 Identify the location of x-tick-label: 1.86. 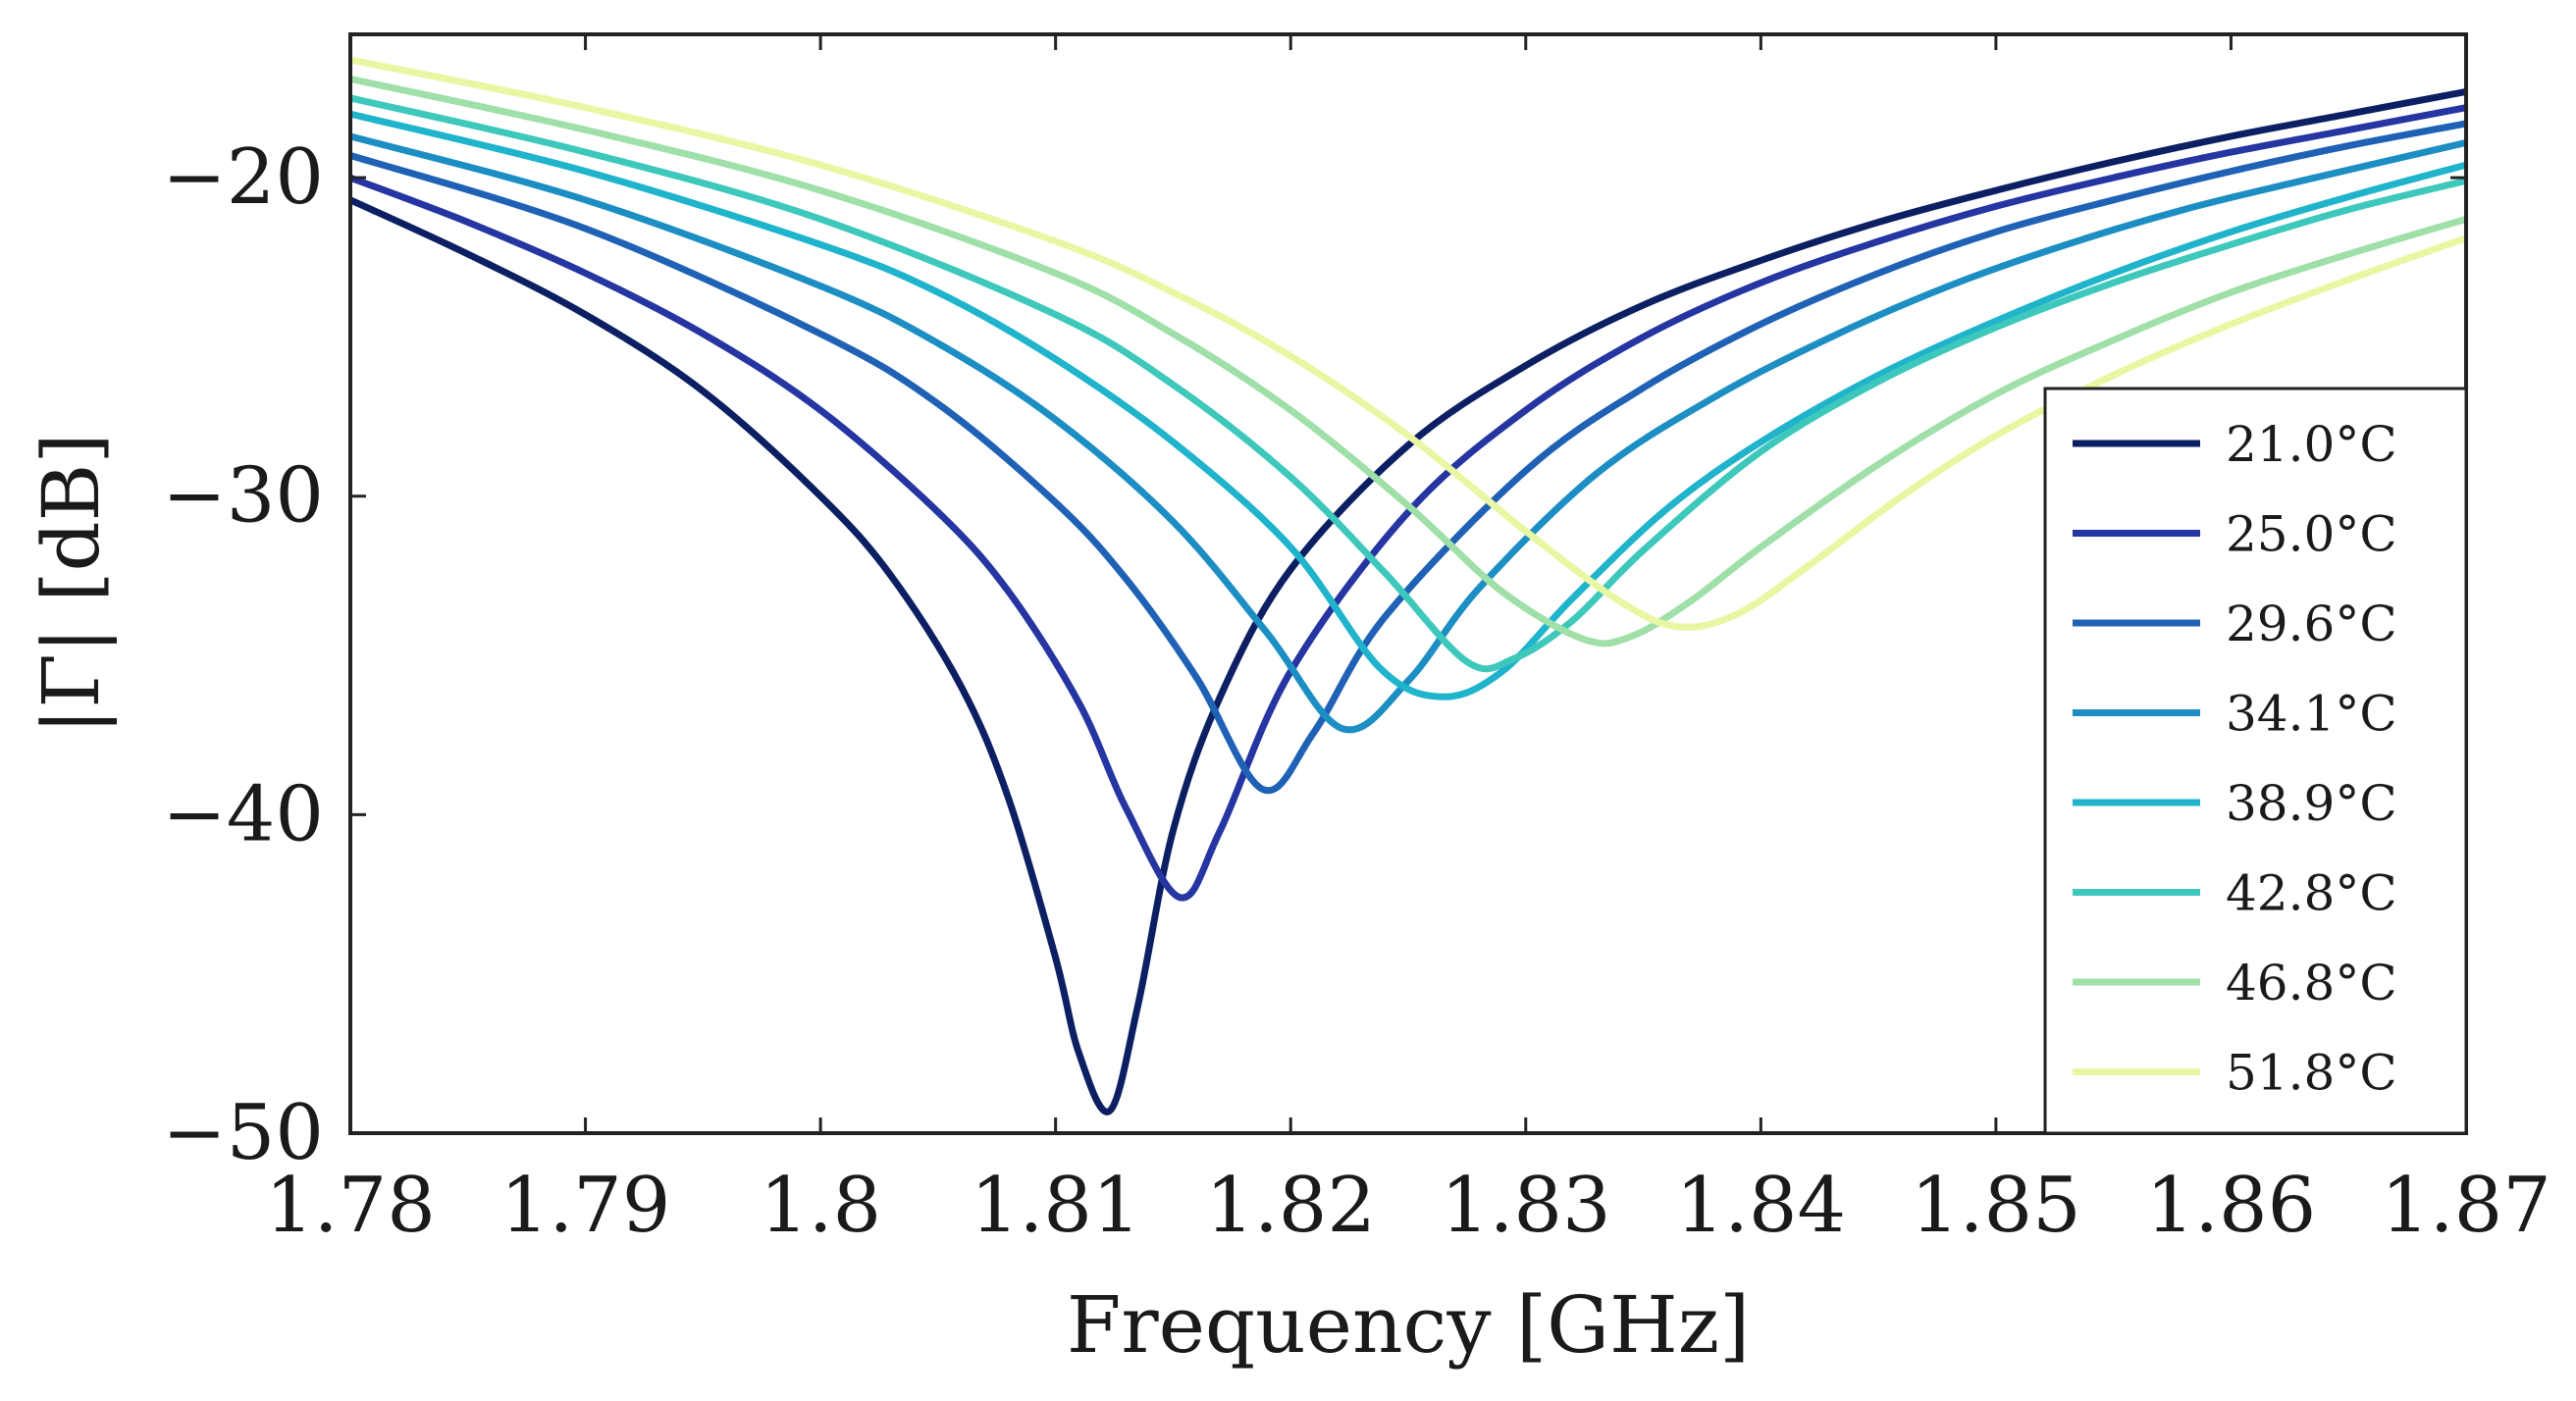
(2231, 1206).